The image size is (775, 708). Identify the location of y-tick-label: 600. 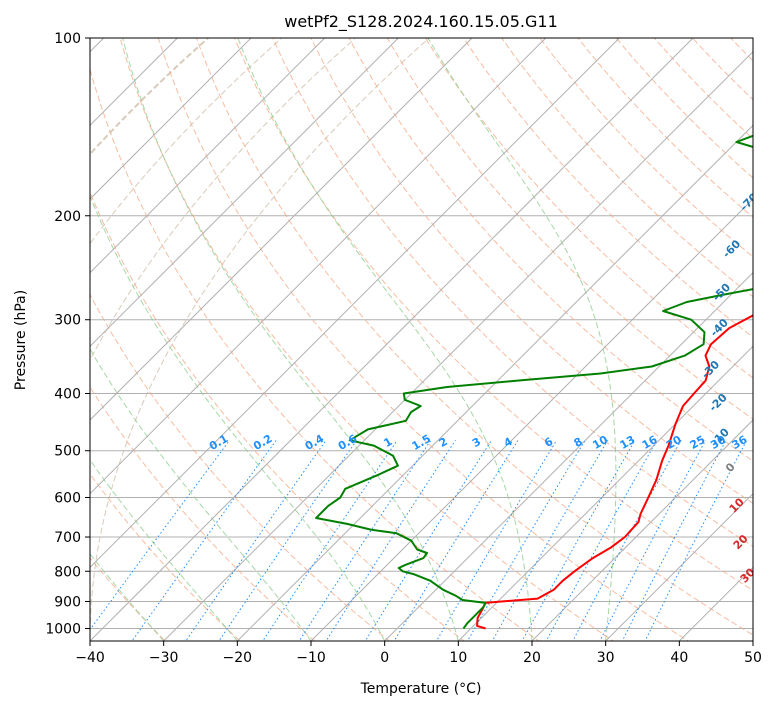
(67, 498).